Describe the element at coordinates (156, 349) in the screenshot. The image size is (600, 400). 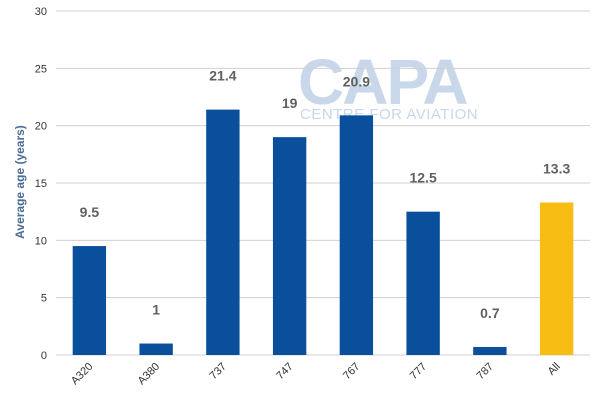
I see `bar-a380` at that location.